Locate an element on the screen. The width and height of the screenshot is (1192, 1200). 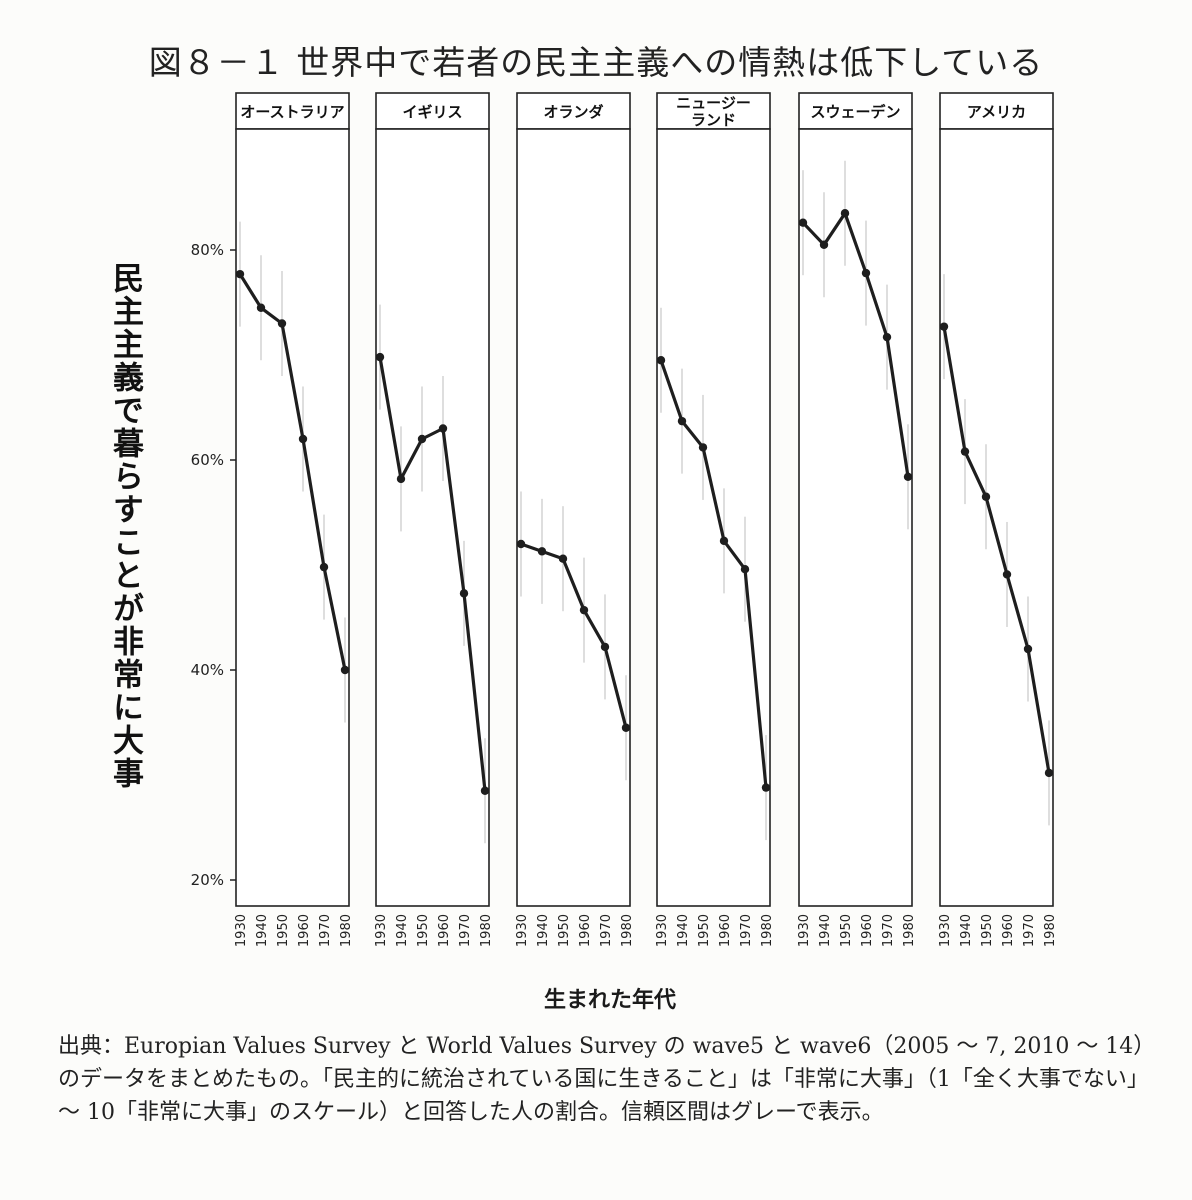
y-axis-title: 民主主義で暮らすことが非常に大事 is located at coordinates (125, 526).